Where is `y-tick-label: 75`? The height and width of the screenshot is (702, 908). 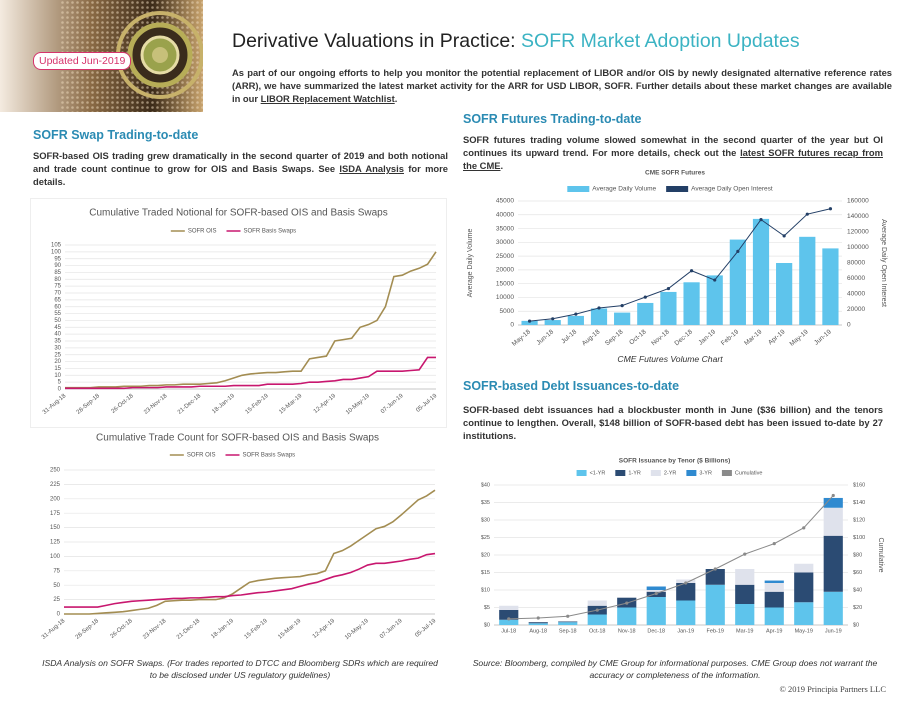
y-tick-label: 75 is located at coordinates (57, 287).